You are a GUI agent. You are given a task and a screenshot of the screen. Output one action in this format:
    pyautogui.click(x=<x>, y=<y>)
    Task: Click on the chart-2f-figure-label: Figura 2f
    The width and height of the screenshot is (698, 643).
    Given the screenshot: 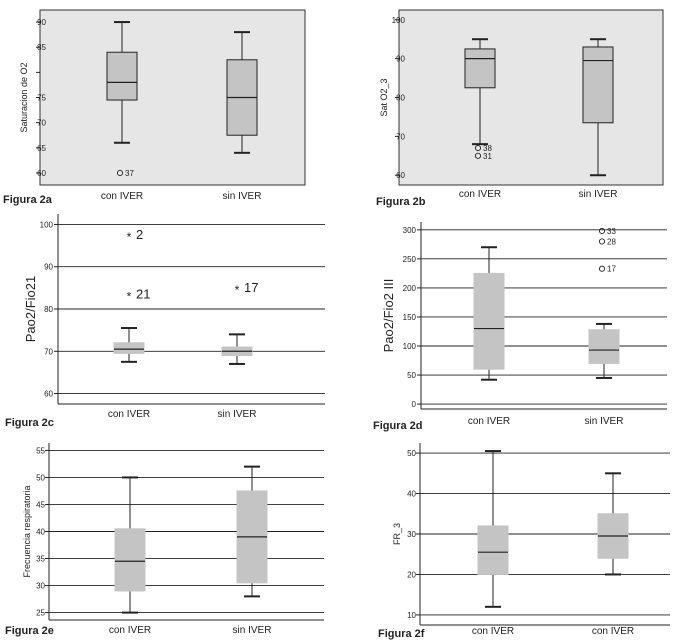 What is the action you would take?
    pyautogui.click(x=401, y=634)
    